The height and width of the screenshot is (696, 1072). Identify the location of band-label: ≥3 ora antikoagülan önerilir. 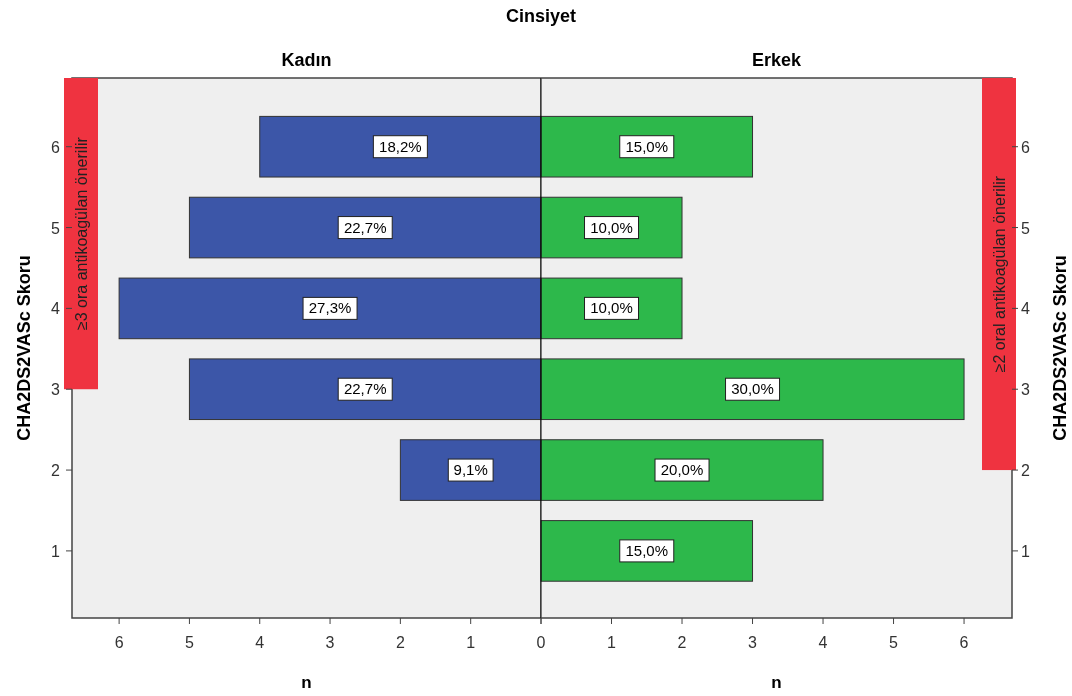
(81, 233).